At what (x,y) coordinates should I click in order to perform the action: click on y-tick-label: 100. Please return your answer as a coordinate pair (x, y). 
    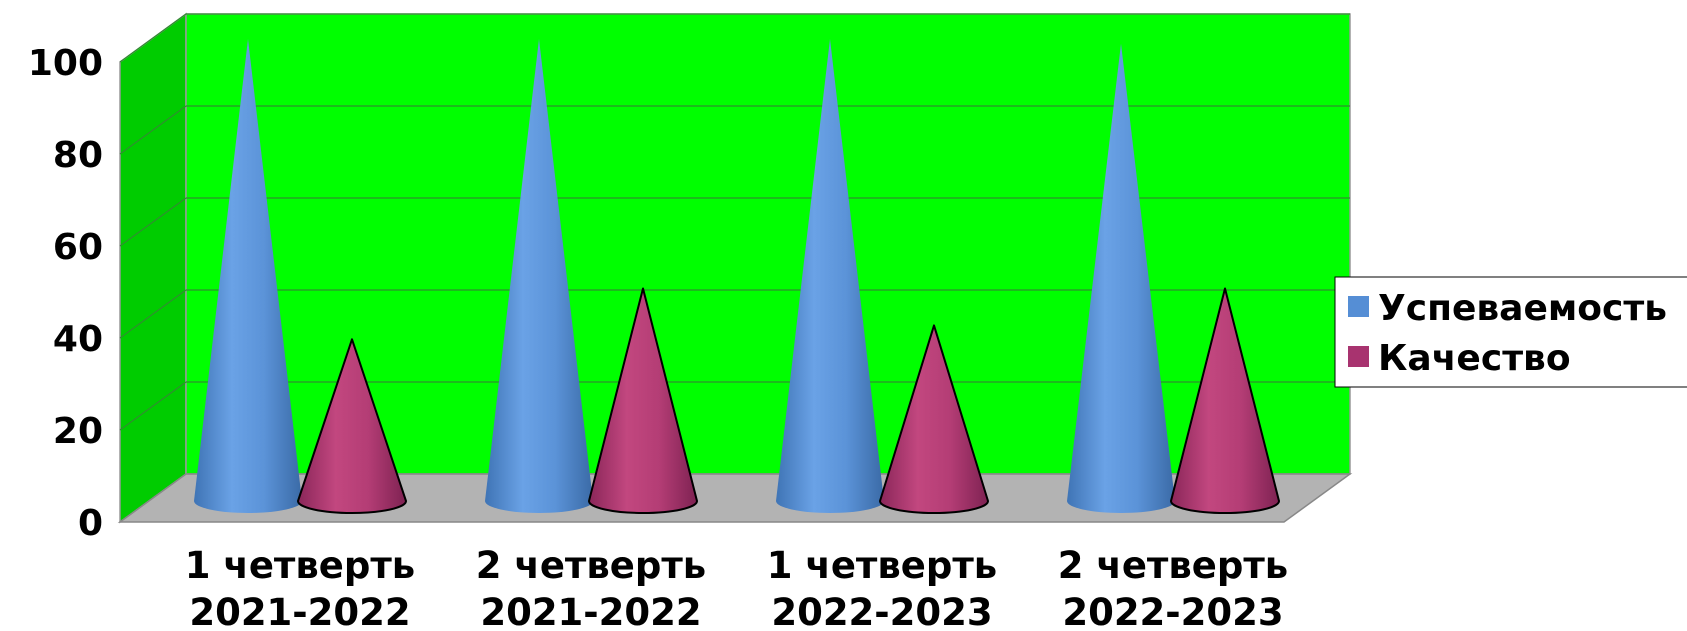
    Looking at the image, I should click on (65, 63).